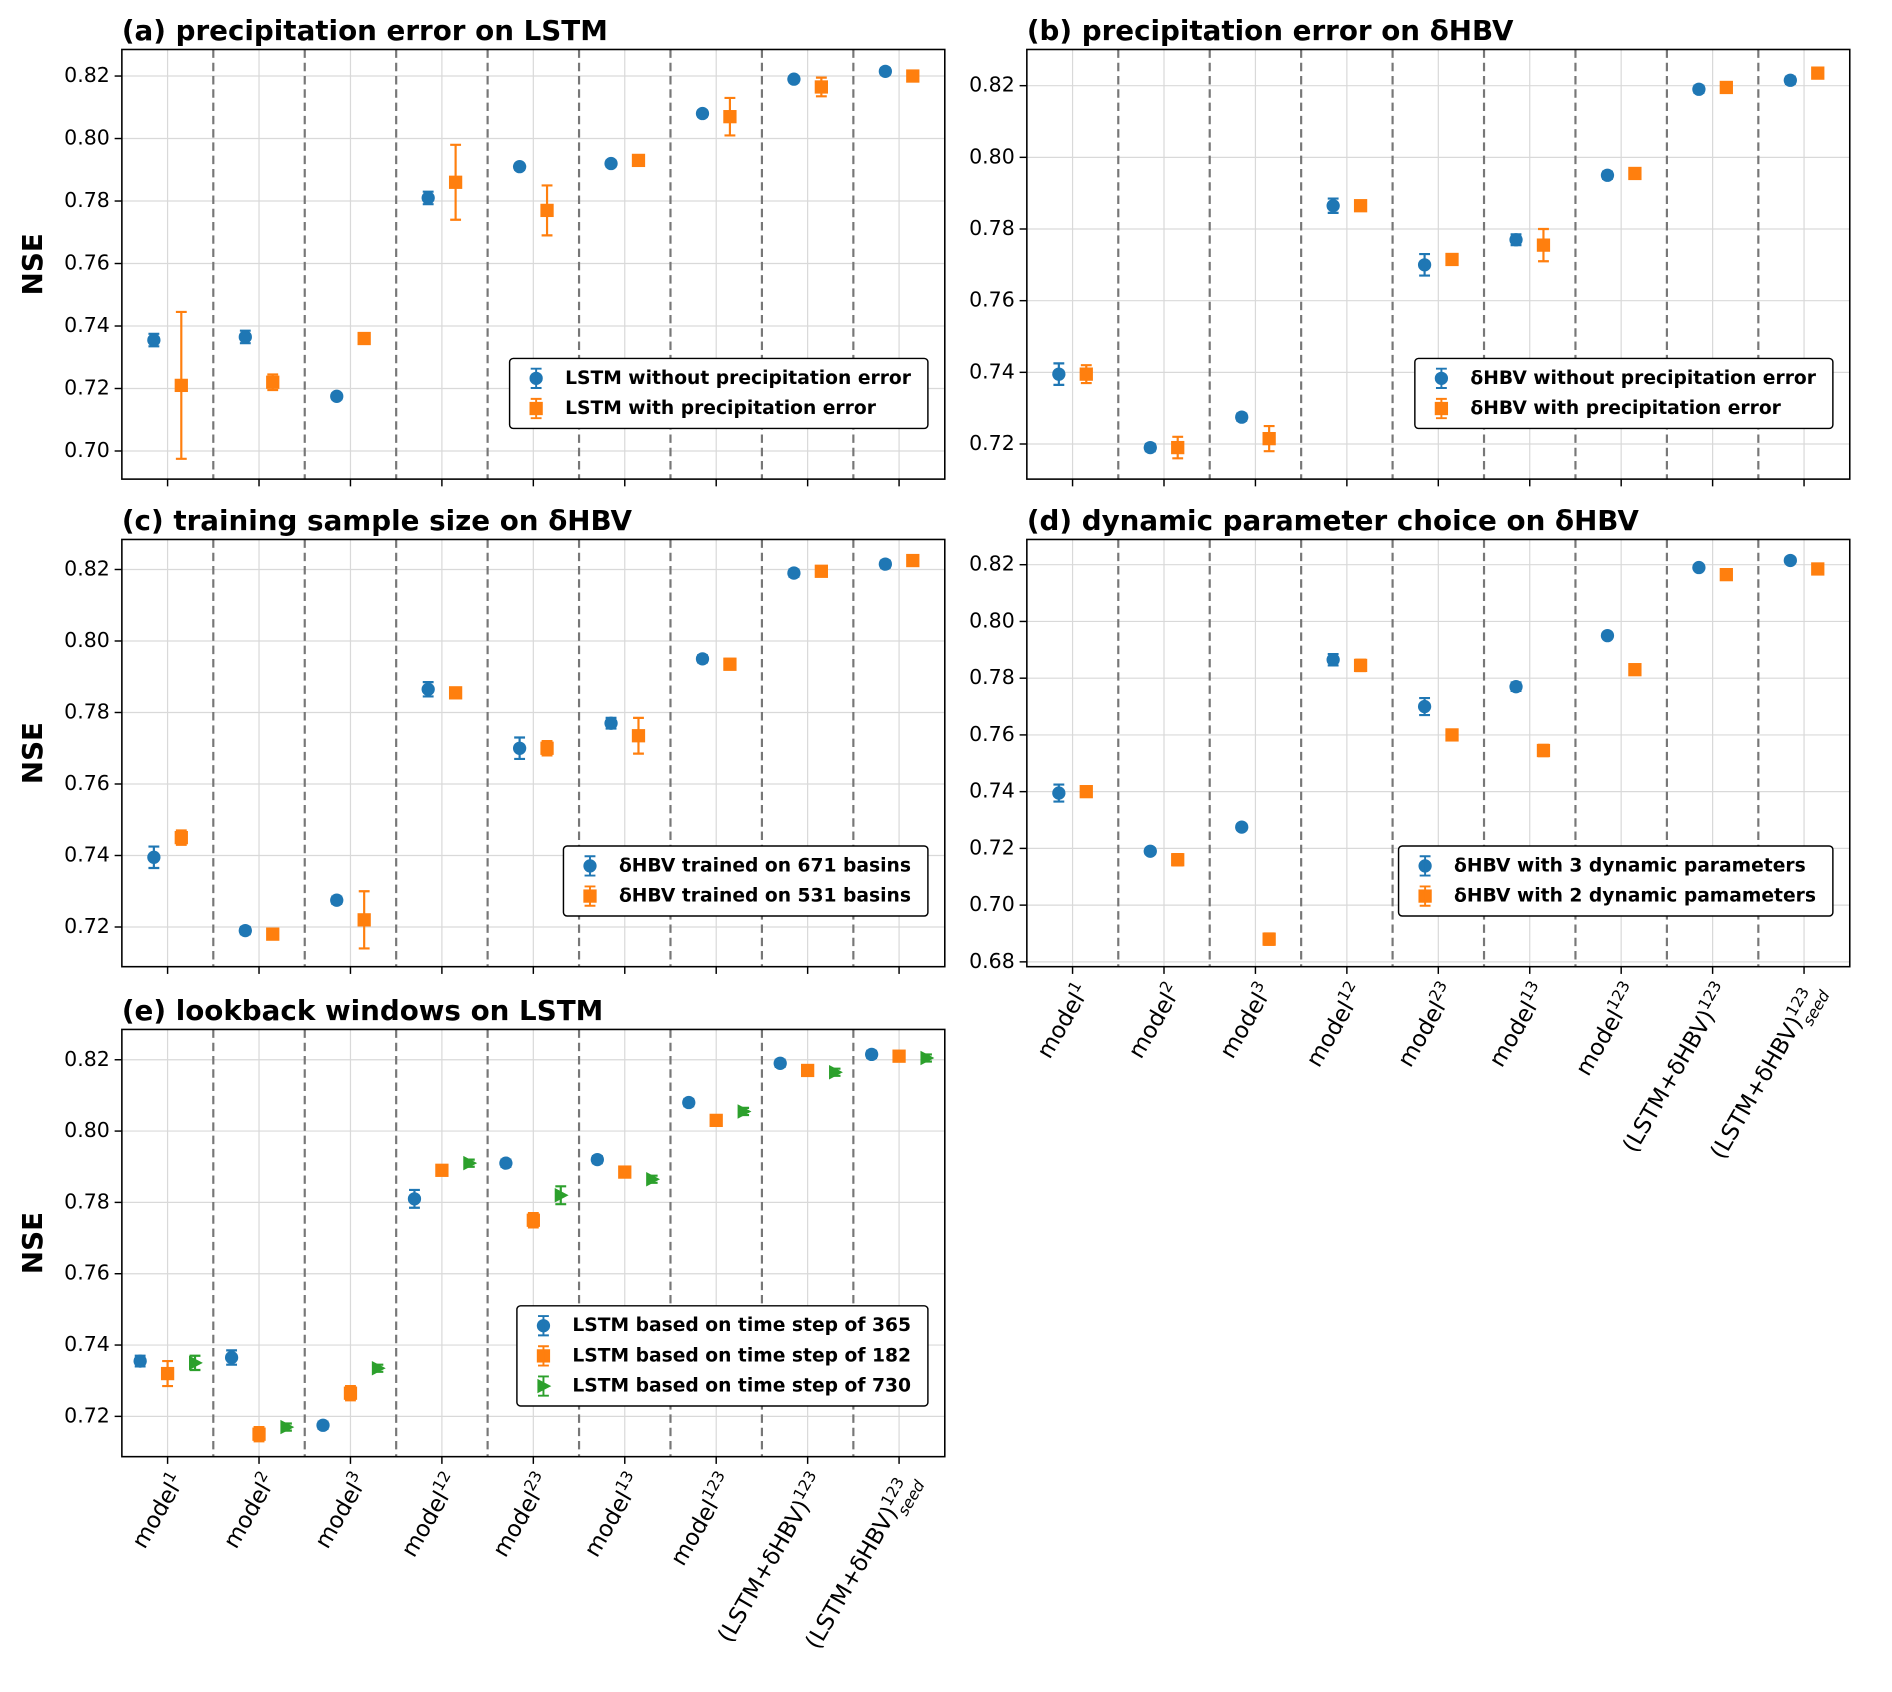 The height and width of the screenshot is (1692, 1892). Describe the element at coordinates (1270, 30) in the screenshot. I see `chart-title: (b) precipitation error on δHBV` at that location.